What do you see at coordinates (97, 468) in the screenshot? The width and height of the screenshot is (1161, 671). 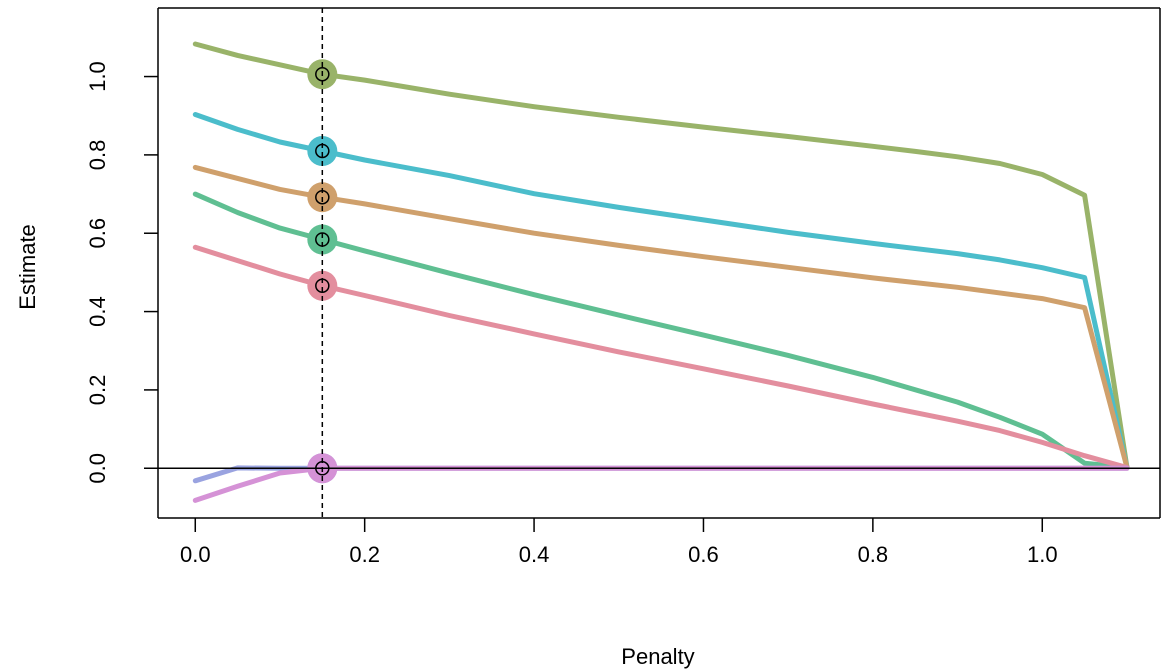 I see `y-tick-label-0: 0.0` at bounding box center [97, 468].